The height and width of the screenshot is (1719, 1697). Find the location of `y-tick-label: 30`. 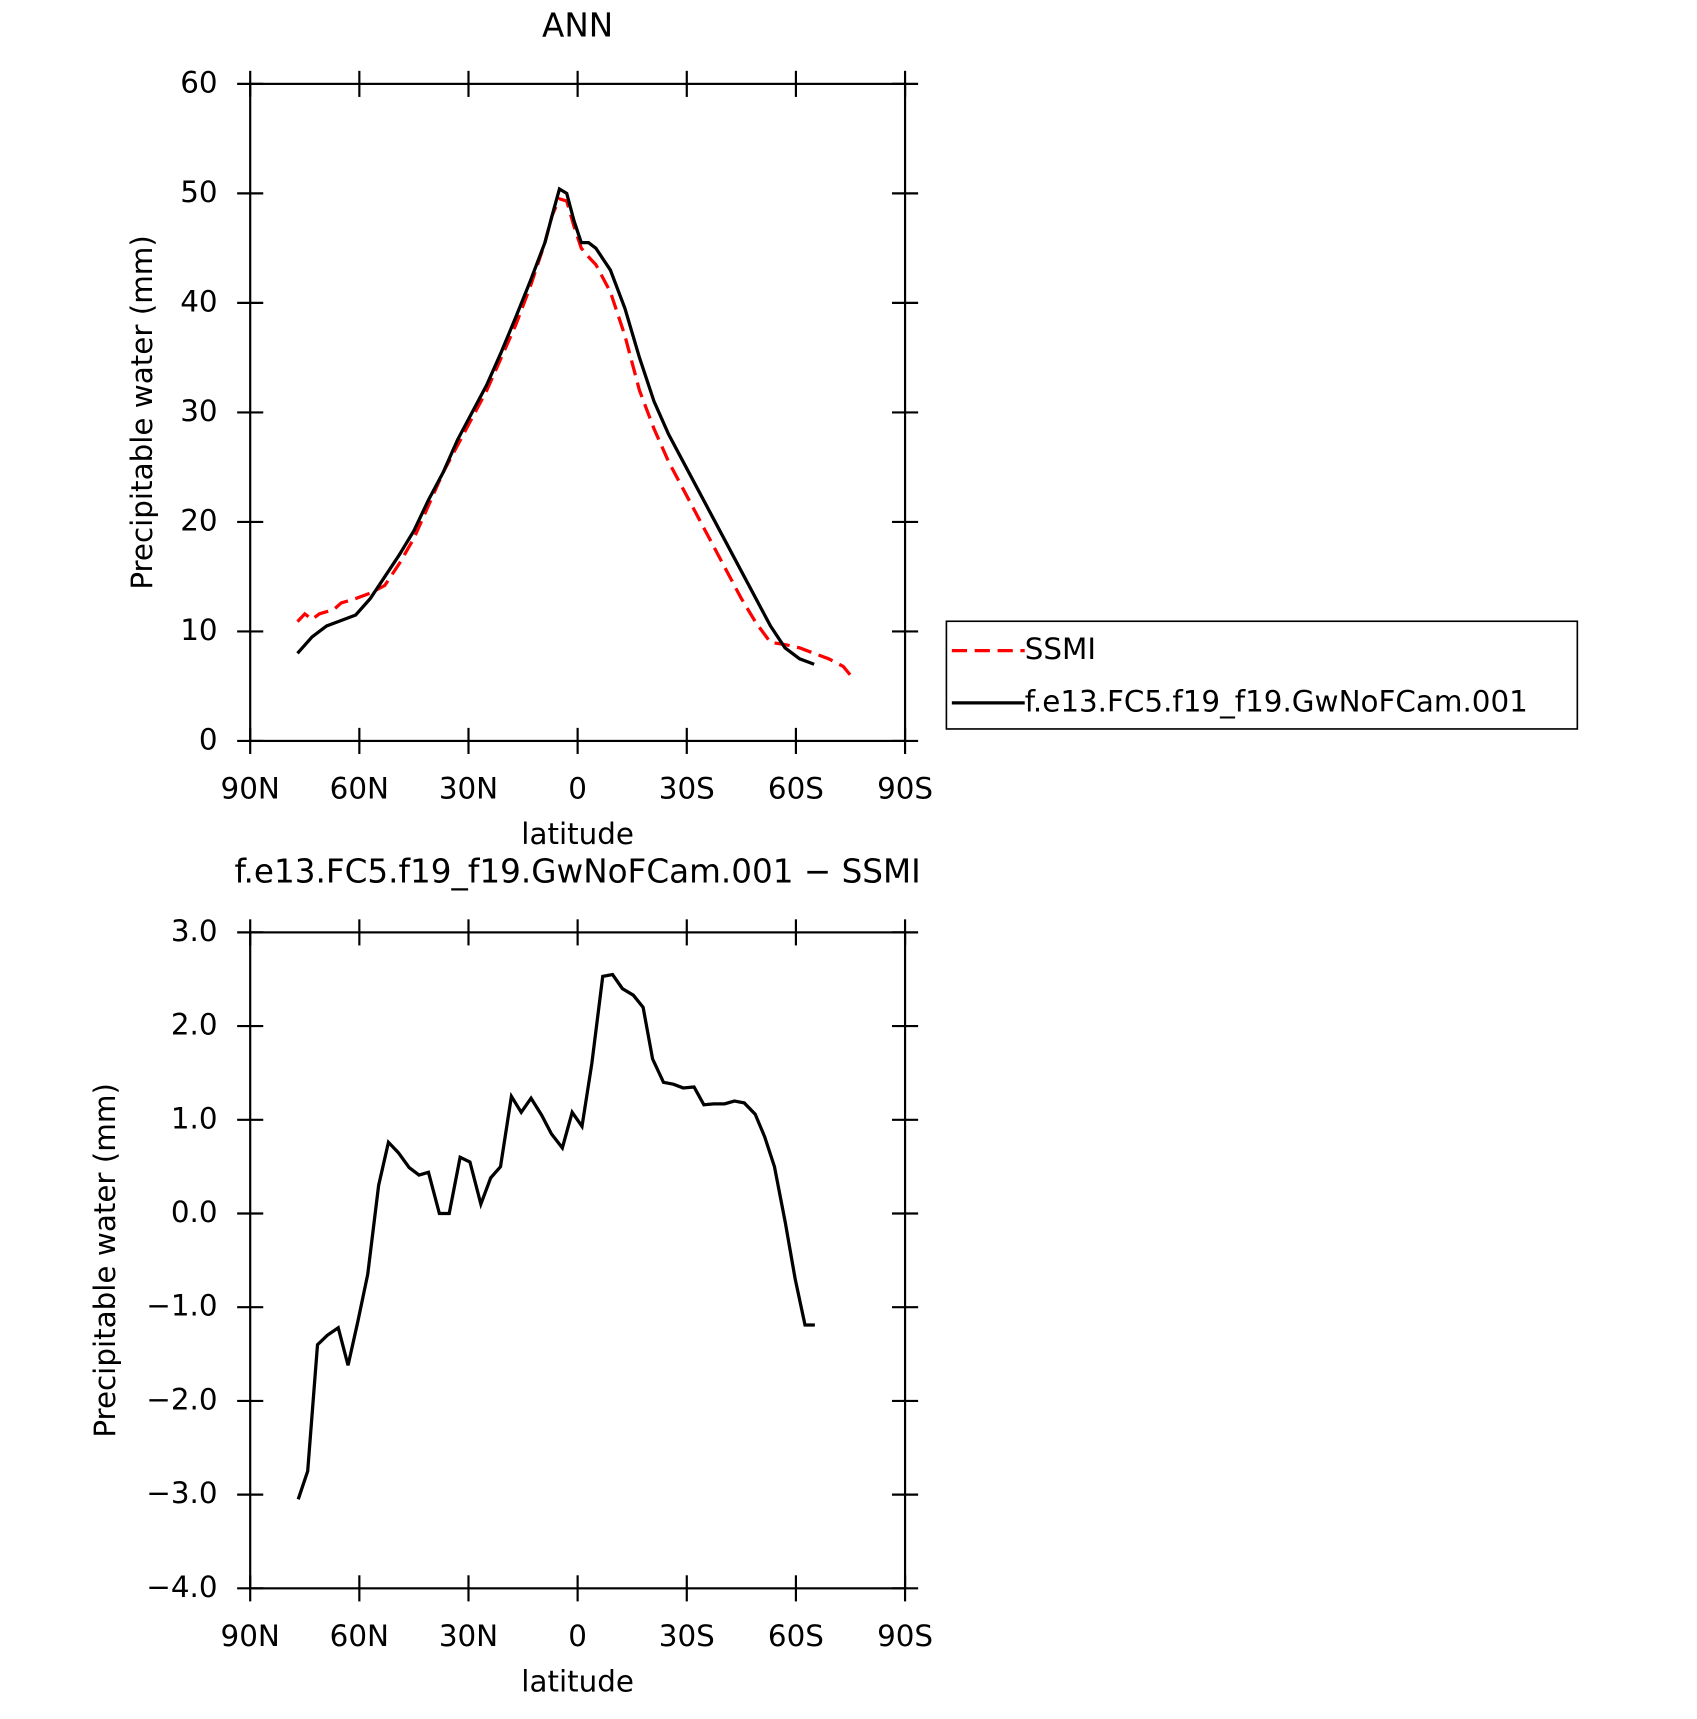

y-tick-label: 30 is located at coordinates (198, 411).